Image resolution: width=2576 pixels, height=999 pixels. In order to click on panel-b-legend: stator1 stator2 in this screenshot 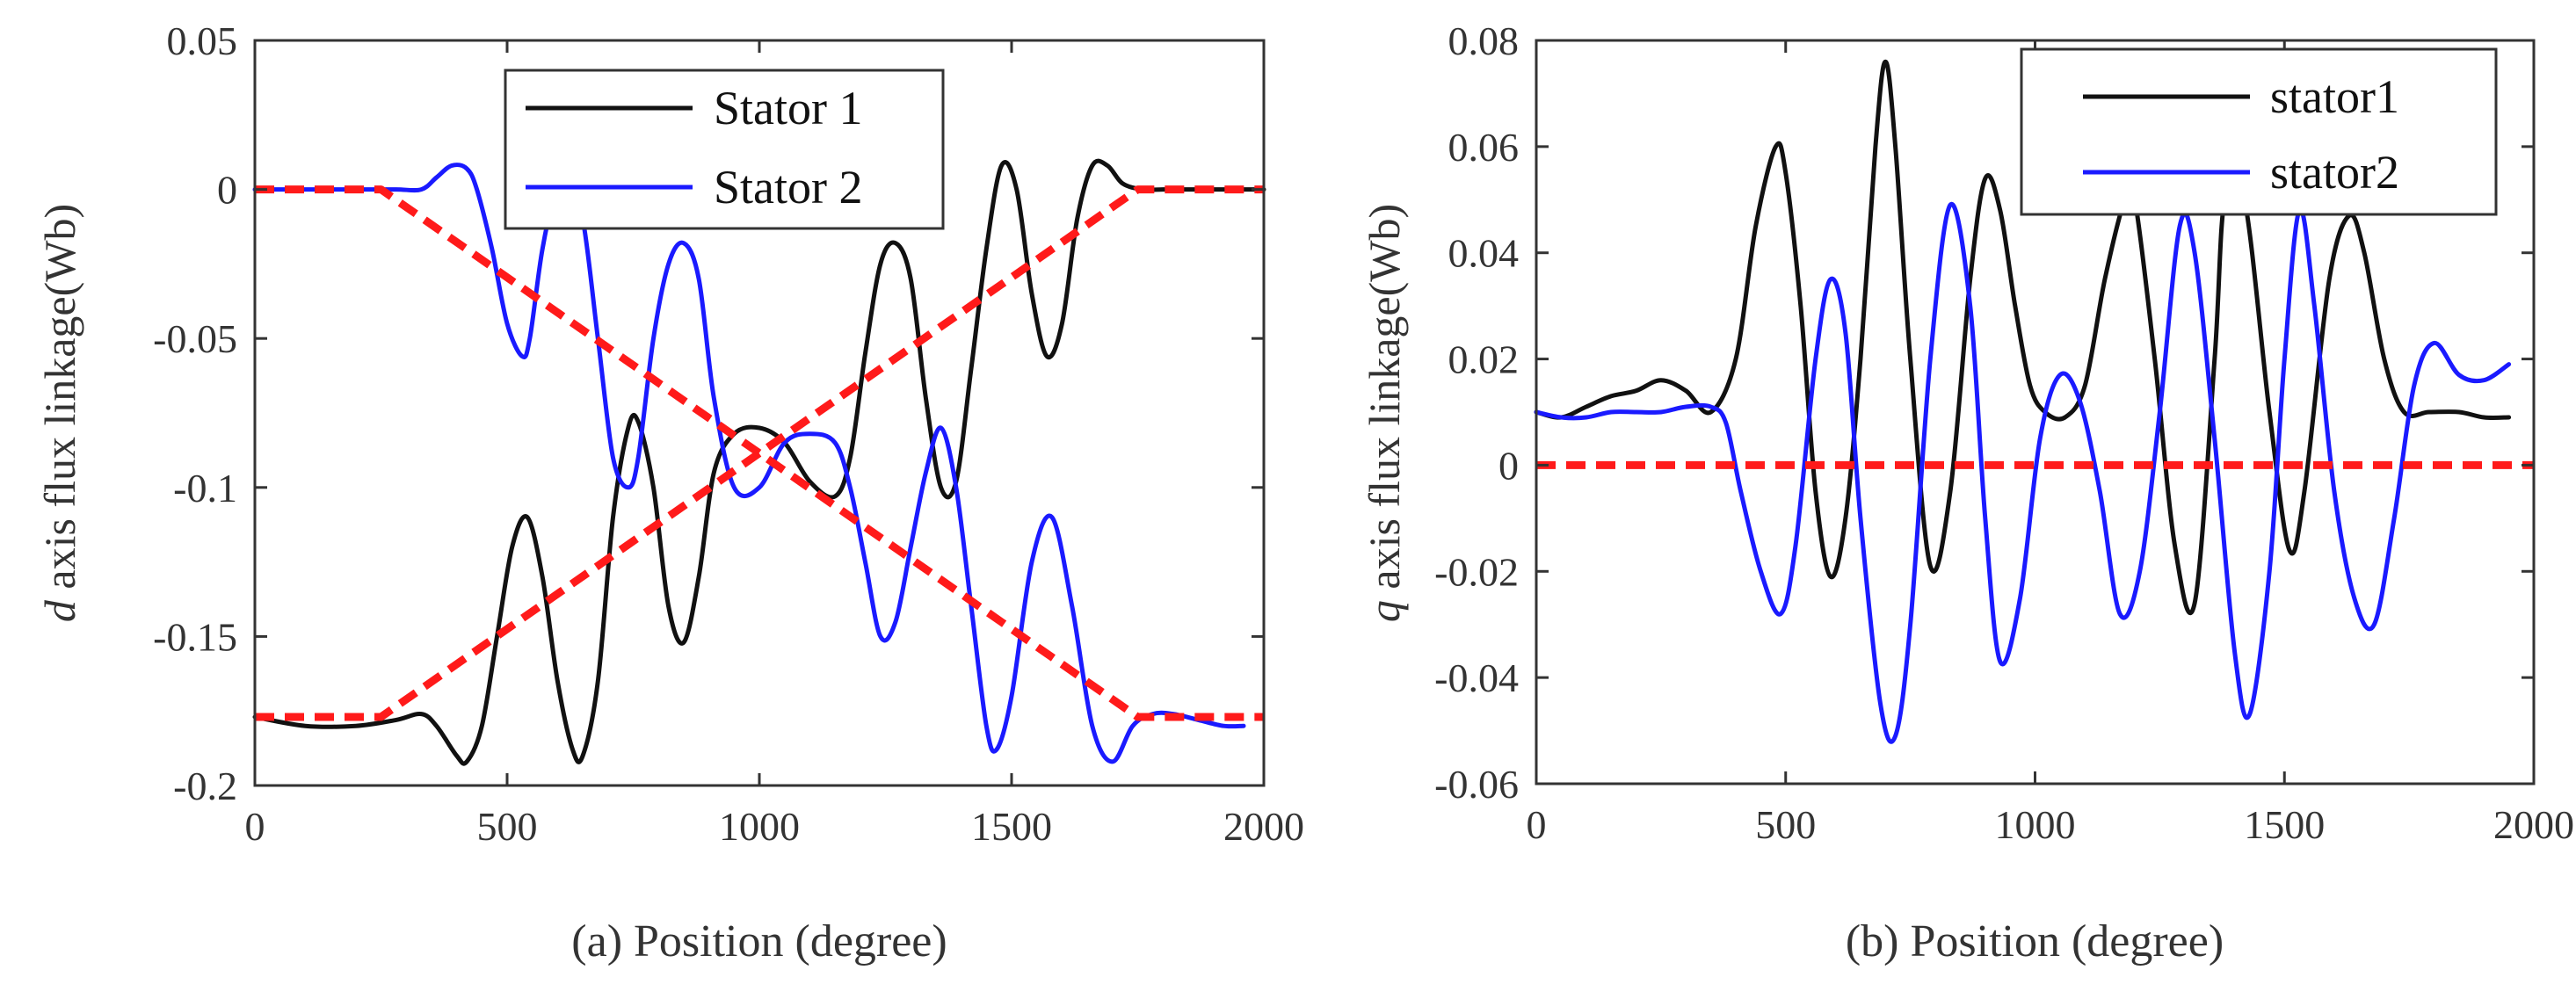, I will do `click(2259, 131)`.